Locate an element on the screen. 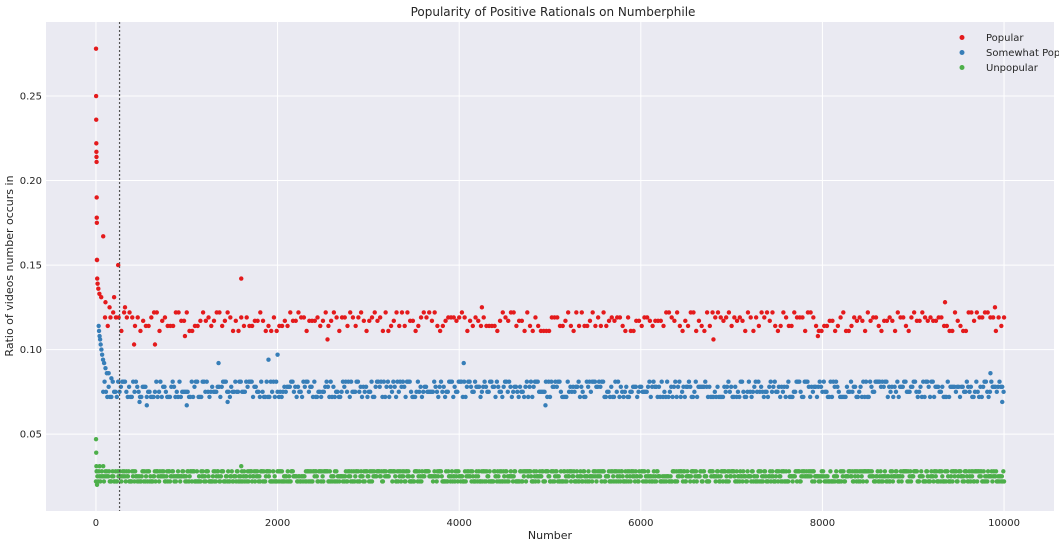 The image size is (1059, 551). y-axis-ticks: 0.050.100.150.200.25 is located at coordinates (31, 266).